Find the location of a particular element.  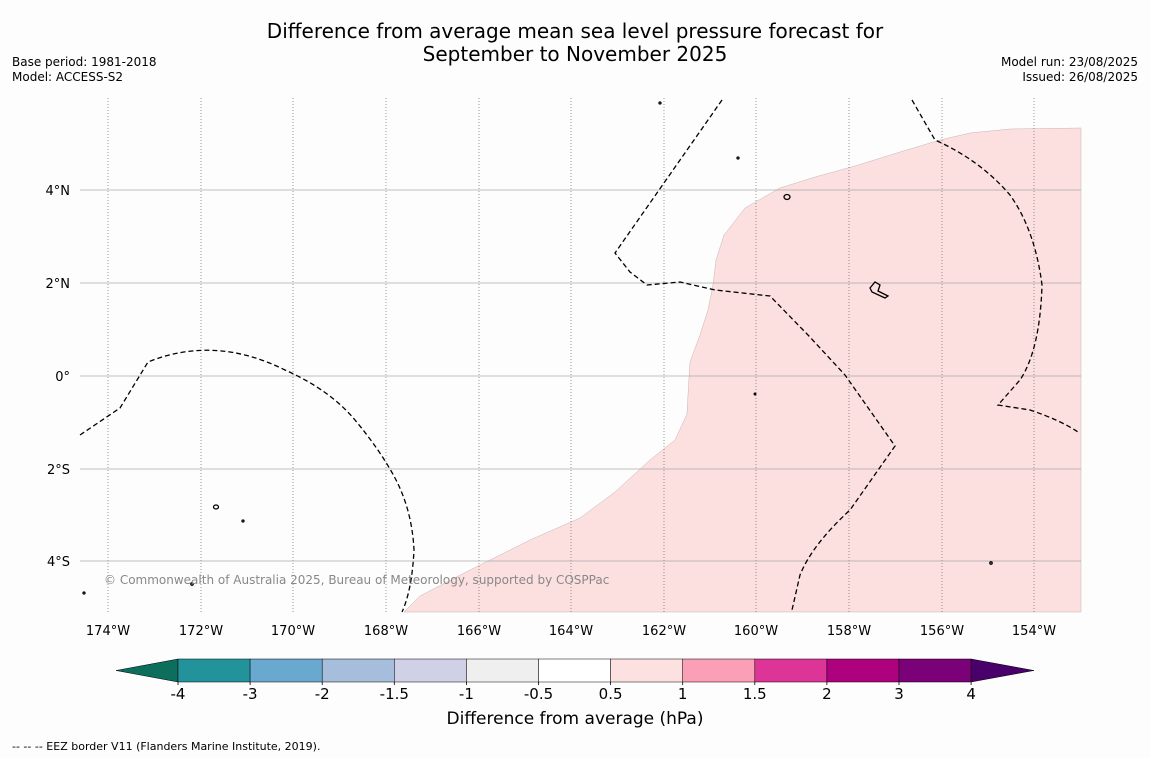

colorbar-tick-label: -1.5 is located at coordinates (394, 694).